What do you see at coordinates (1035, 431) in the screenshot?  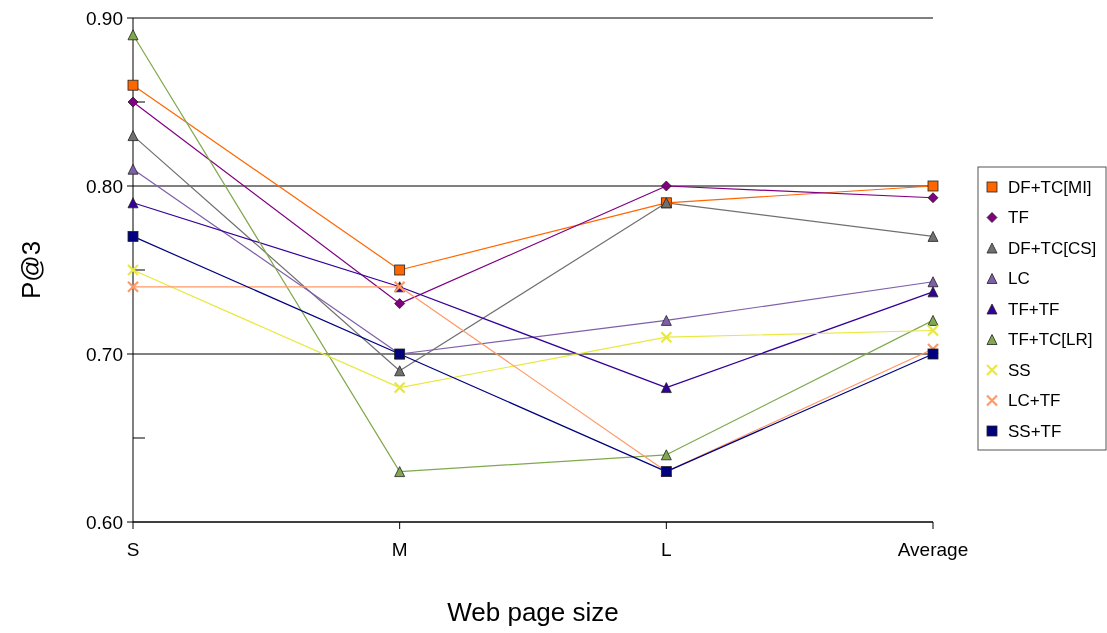 I see `legend-label: SS+TF` at bounding box center [1035, 431].